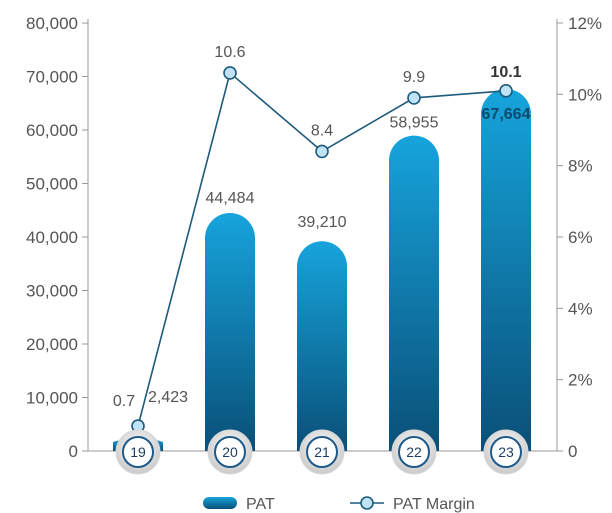 The height and width of the screenshot is (513, 612). Describe the element at coordinates (505, 72) in the screenshot. I see `pat-margin-value-label: 10.1` at that location.